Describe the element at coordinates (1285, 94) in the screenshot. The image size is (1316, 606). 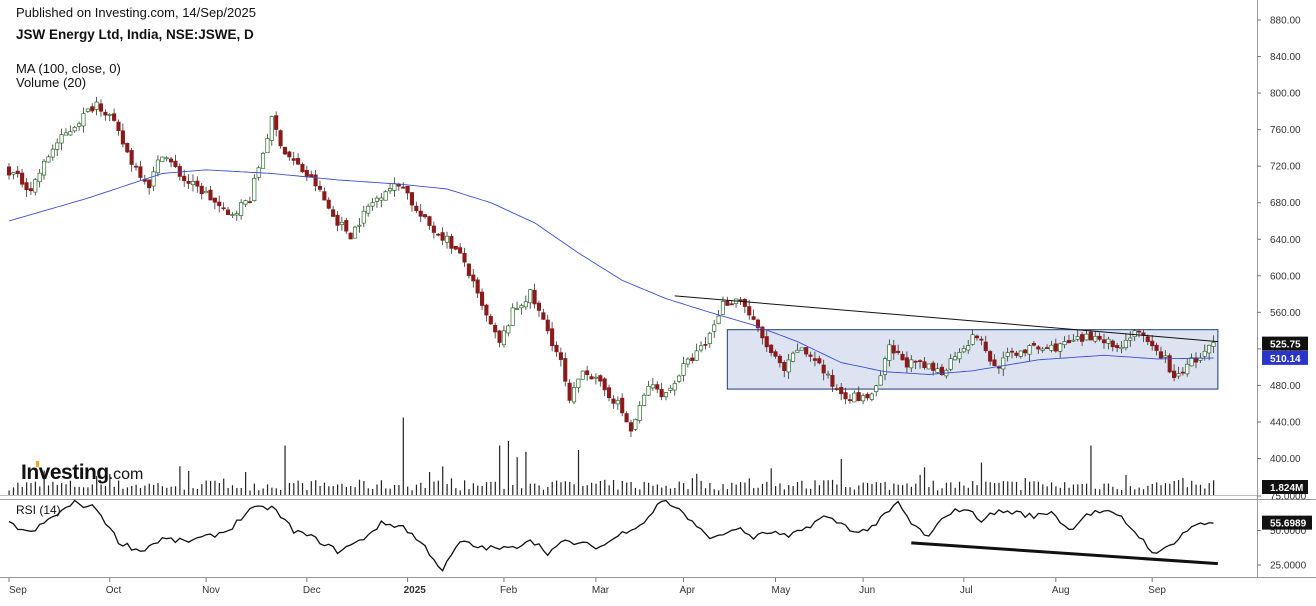
I see `price-tick-label: 800.00` at that location.